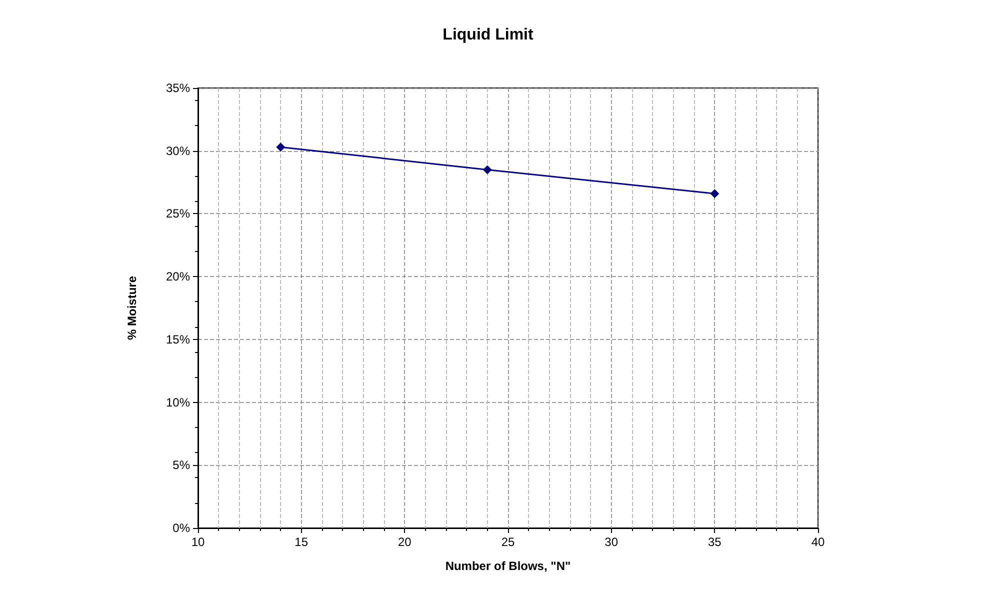 This screenshot has width=982, height=608. What do you see at coordinates (198, 542) in the screenshot?
I see `x-tick-label: 10` at bounding box center [198, 542].